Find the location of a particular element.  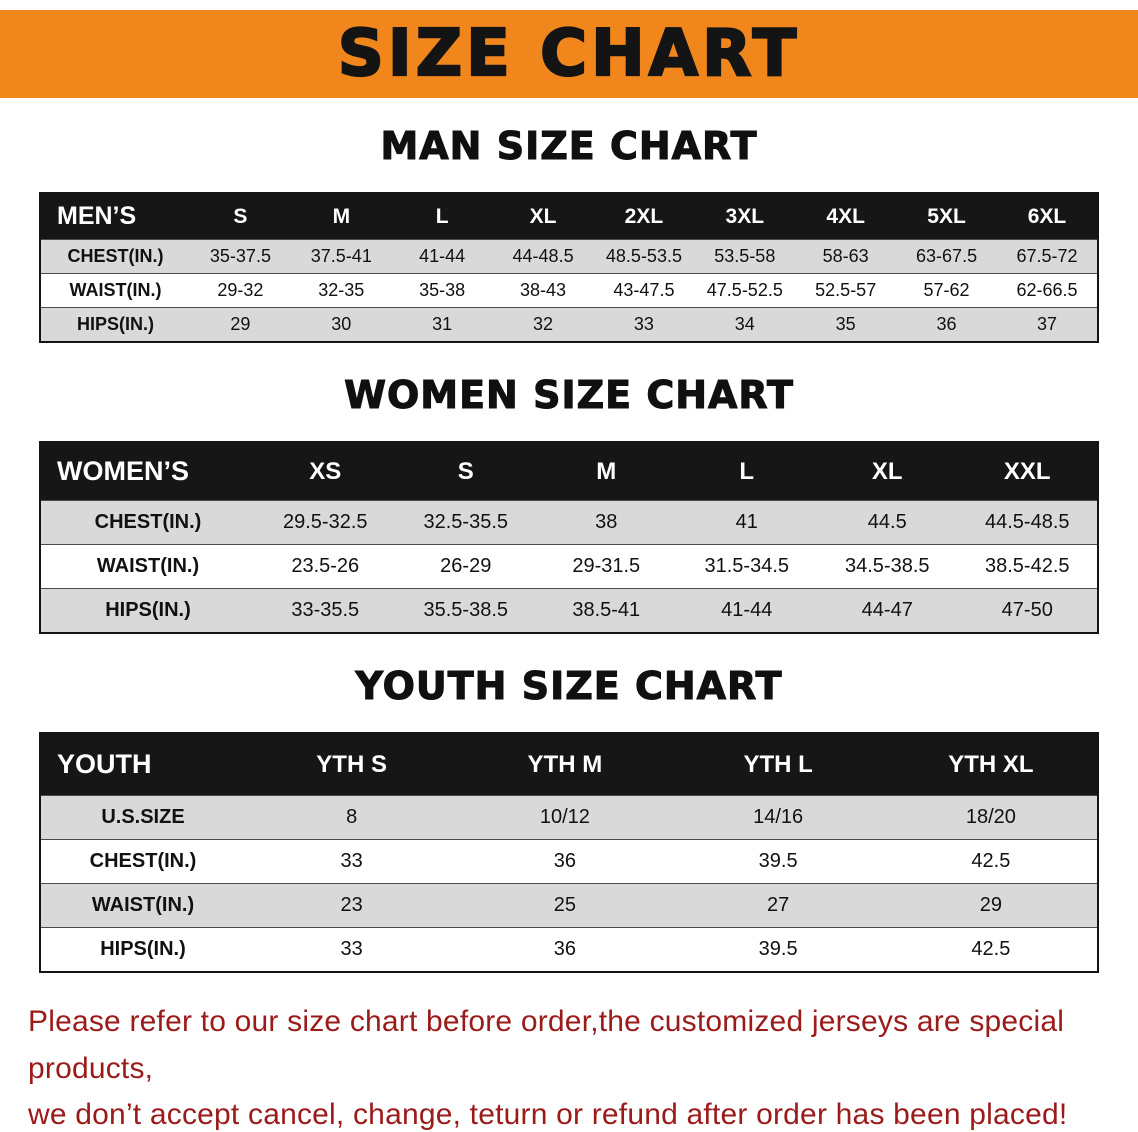

size-value-cell: 23.5-26 is located at coordinates (325, 566).